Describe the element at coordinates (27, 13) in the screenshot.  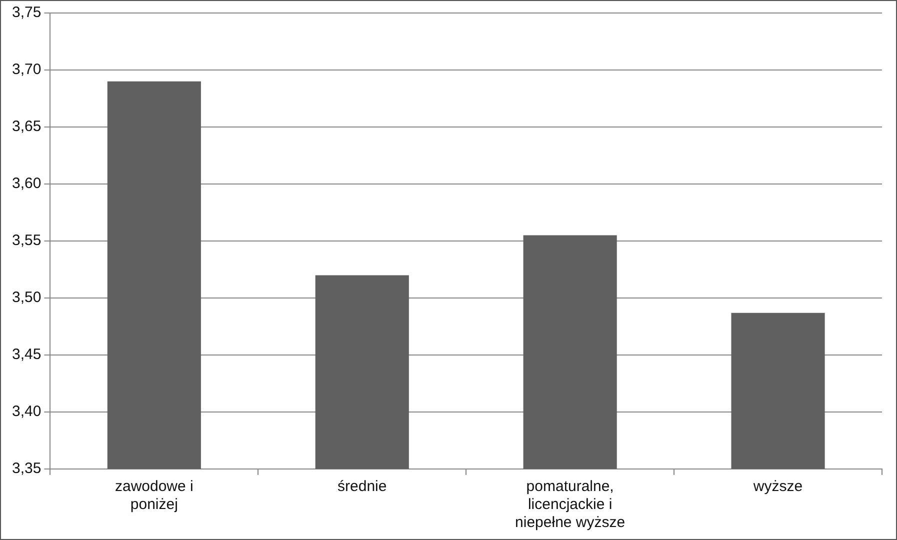
I see `y-tick-label: 3,75` at that location.